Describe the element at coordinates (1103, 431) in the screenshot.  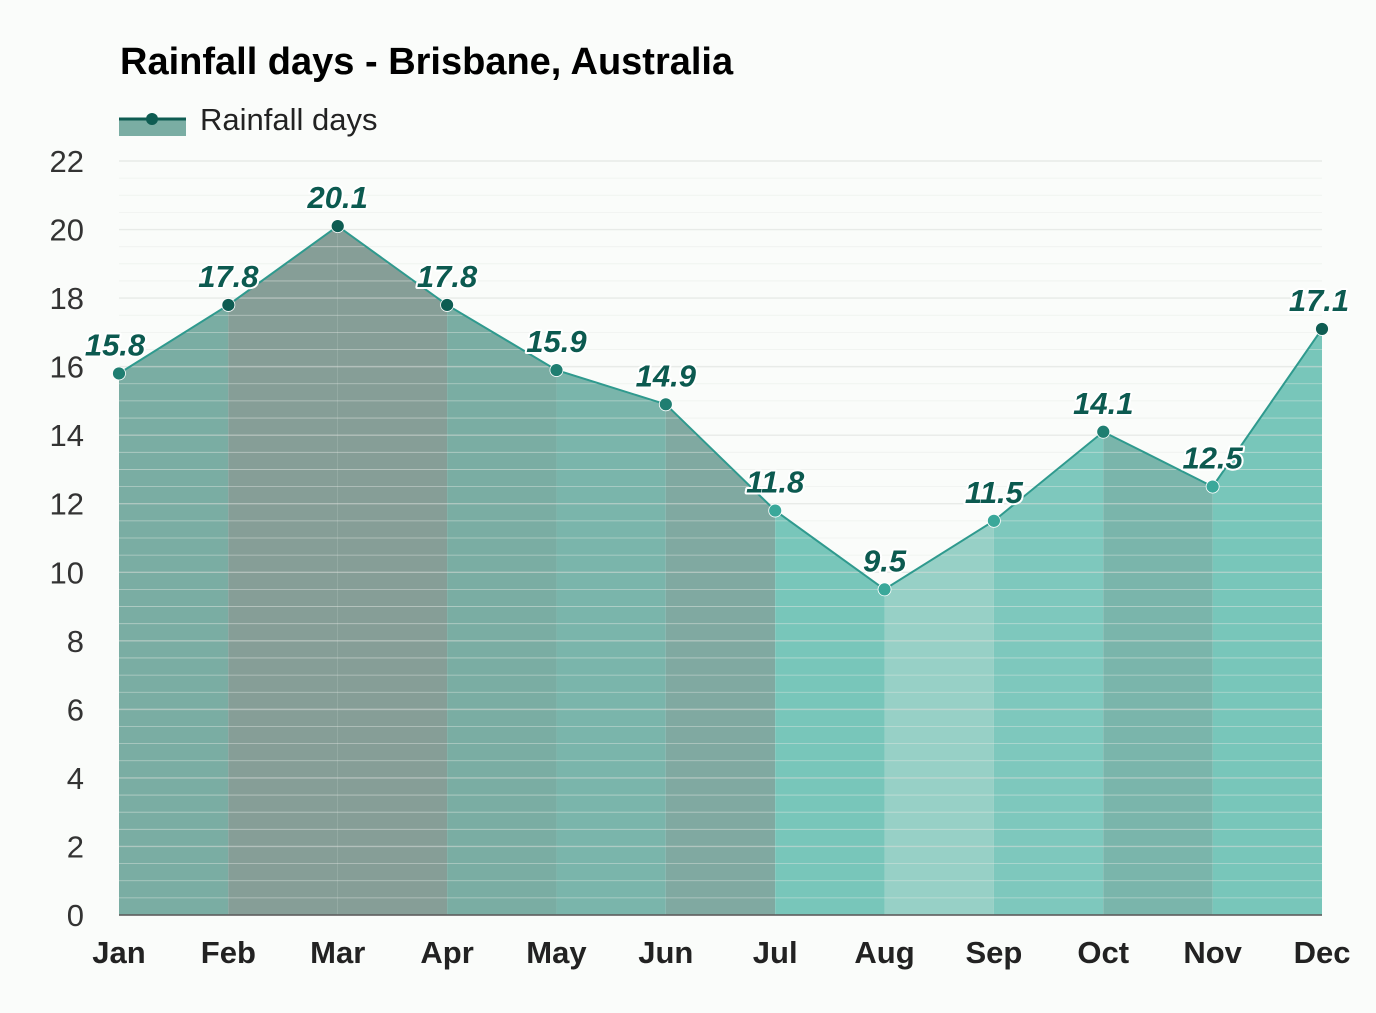
I see `point-oct` at that location.